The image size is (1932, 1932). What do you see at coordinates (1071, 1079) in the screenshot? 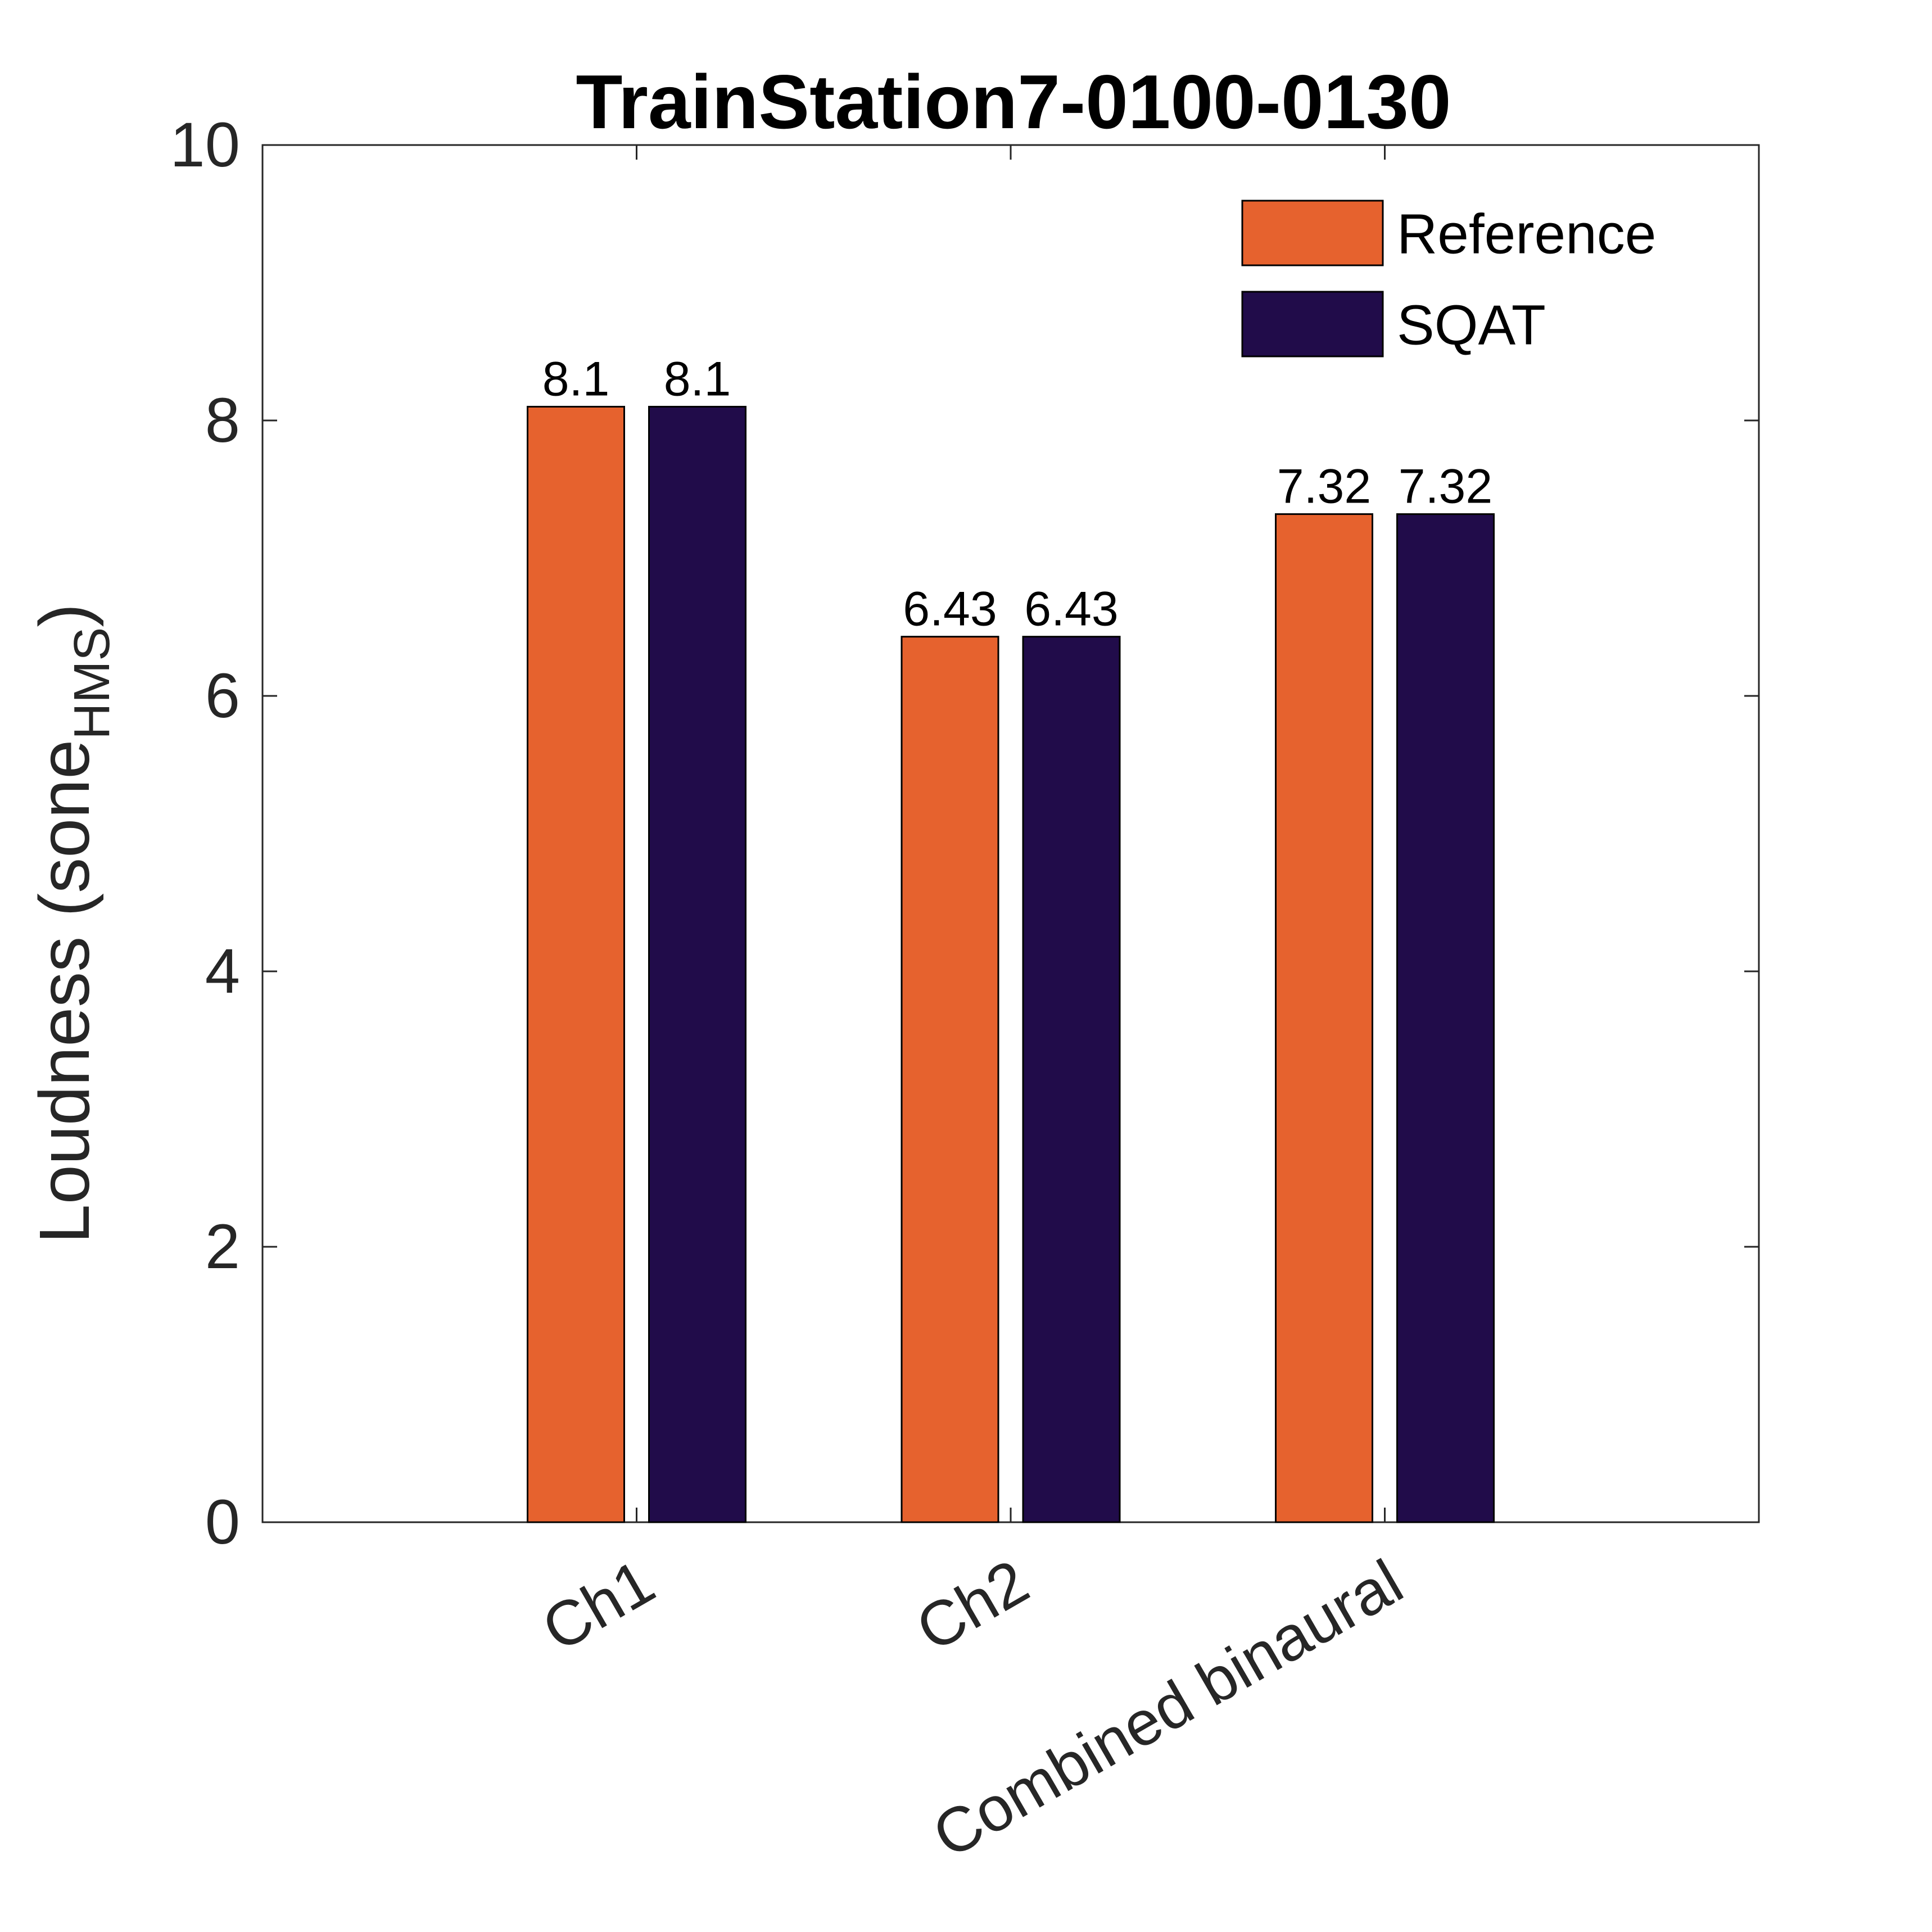
I see `bar-sqat-ch2` at bounding box center [1071, 1079].